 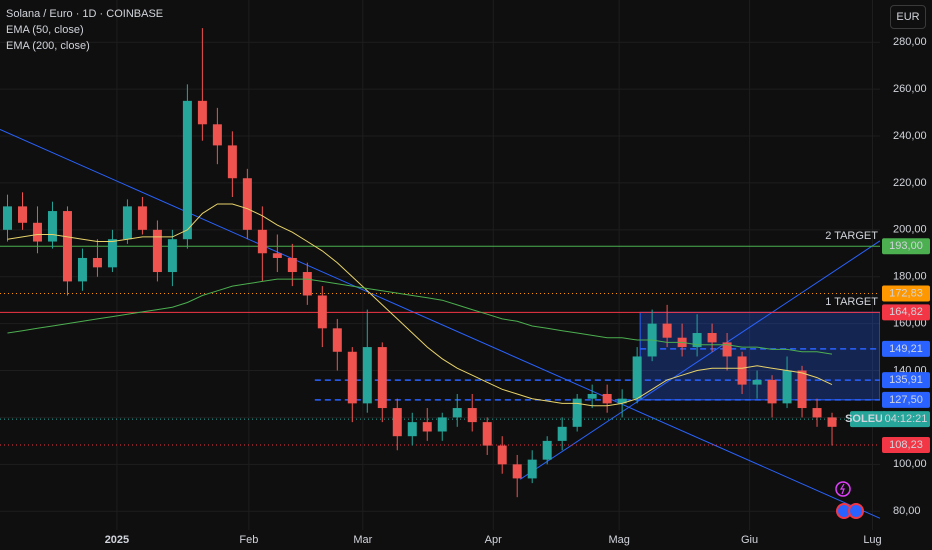 What do you see at coordinates (908, 17) in the screenshot?
I see `currency-button: EUR` at bounding box center [908, 17].